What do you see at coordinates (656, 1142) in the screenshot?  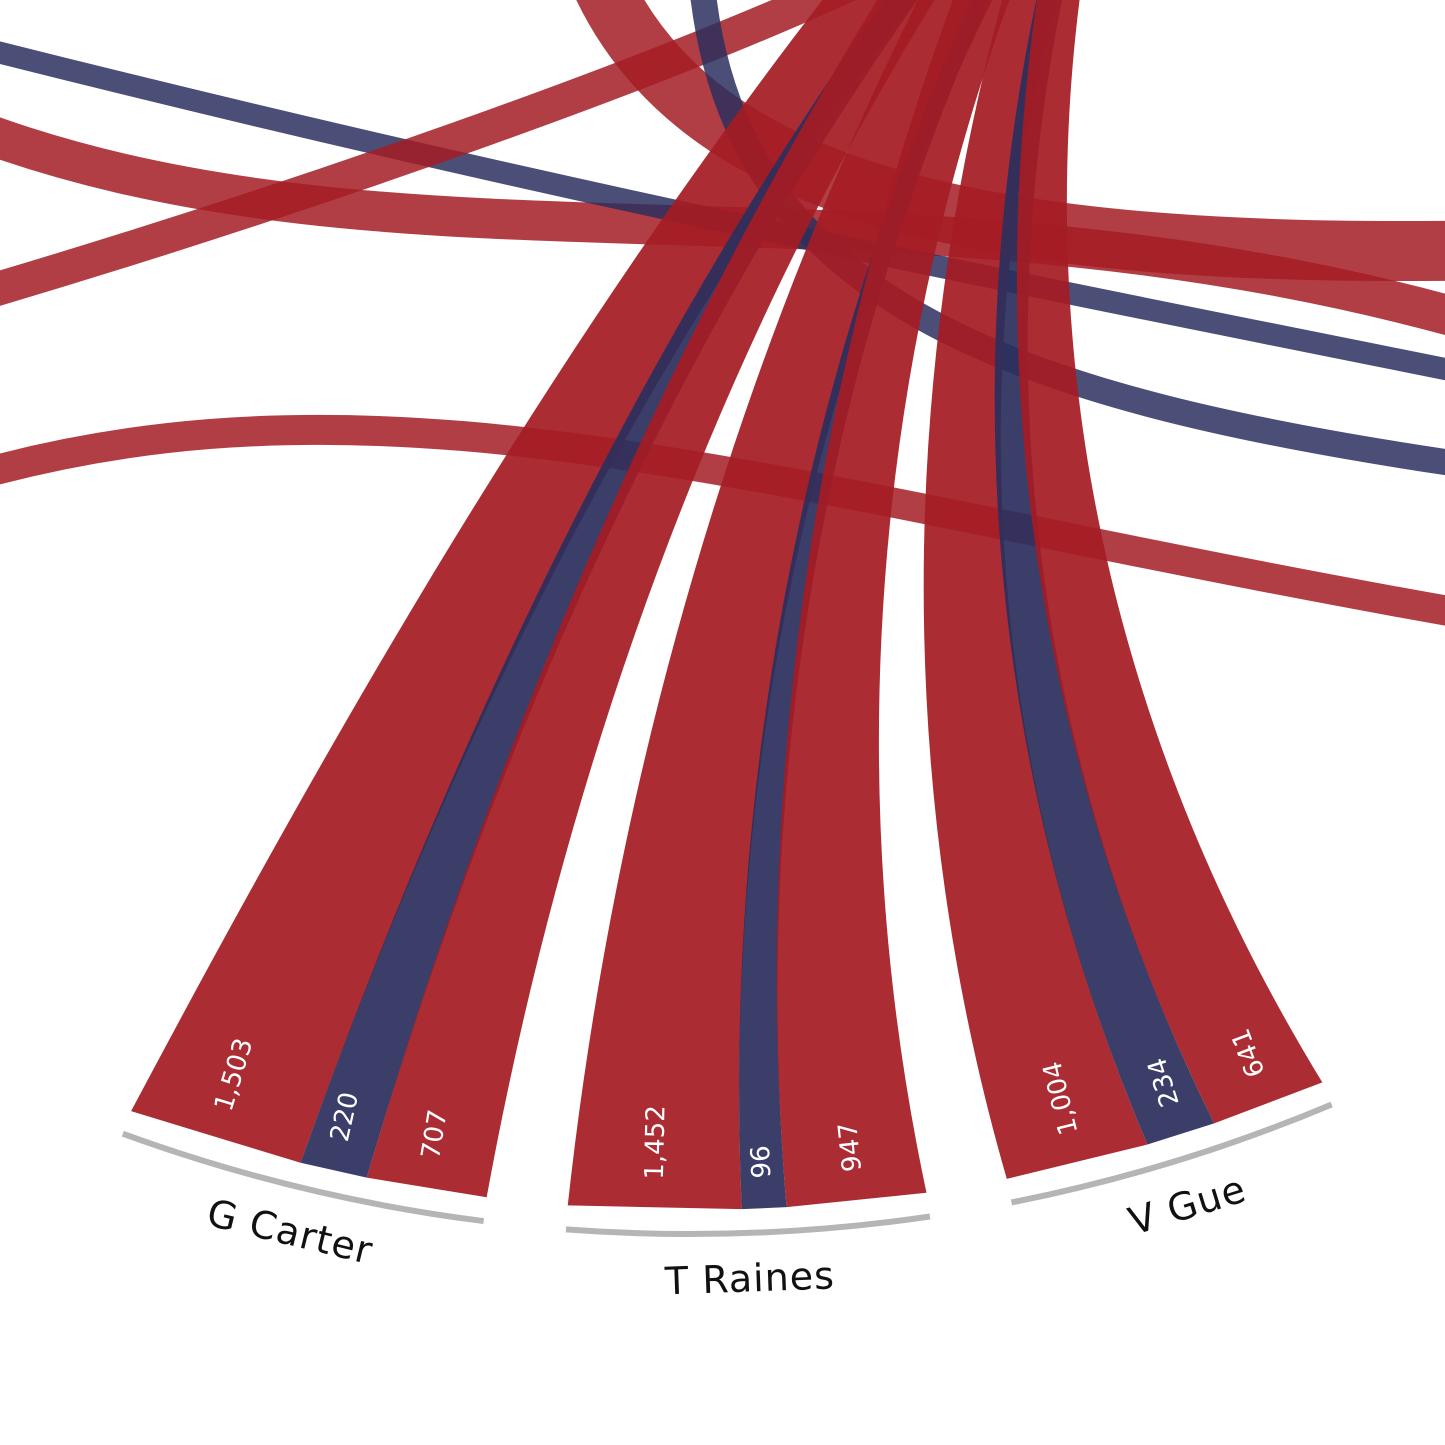 I see `value-label: 1,452` at bounding box center [656, 1142].